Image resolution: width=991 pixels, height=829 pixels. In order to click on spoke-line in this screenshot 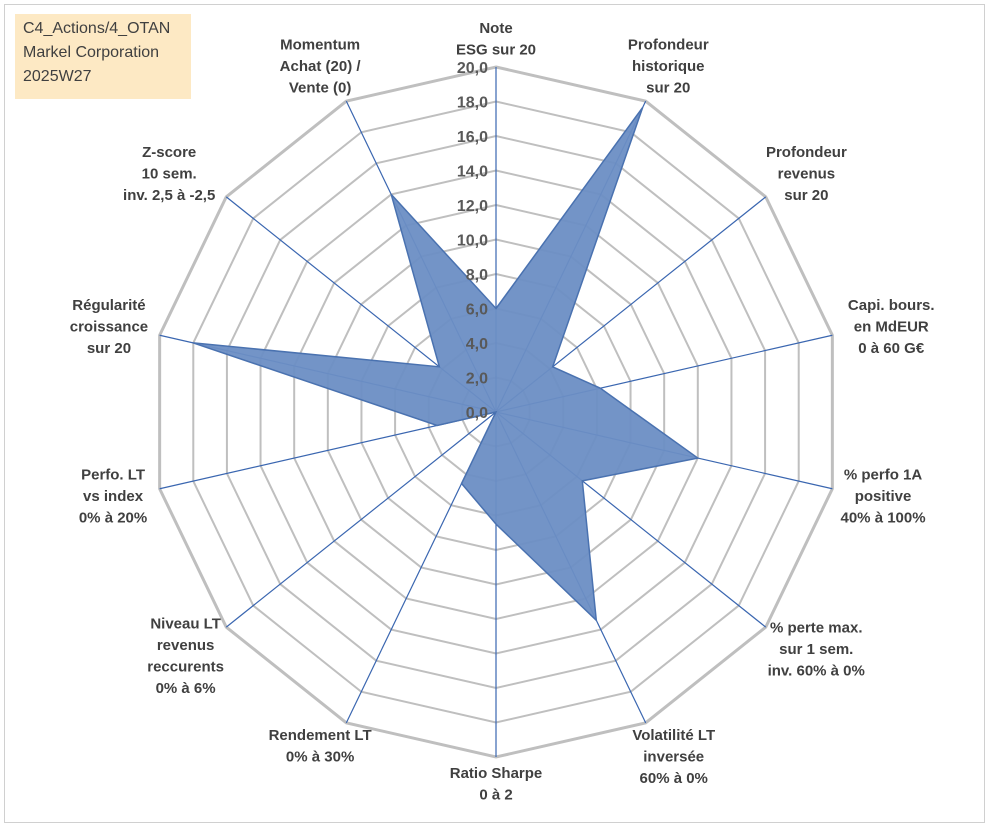, I will do `click(361, 519)`.